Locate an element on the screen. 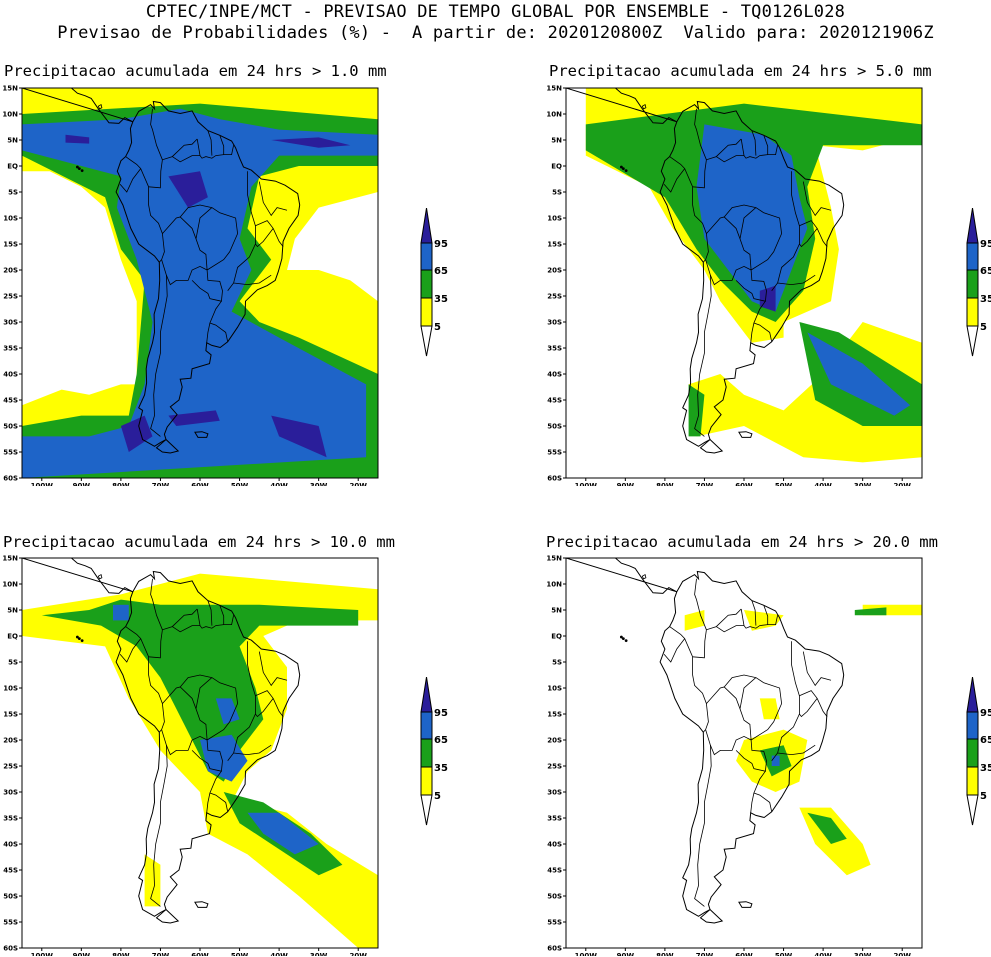 The image size is (991, 957). falklands-outline is located at coordinates (745, 904).